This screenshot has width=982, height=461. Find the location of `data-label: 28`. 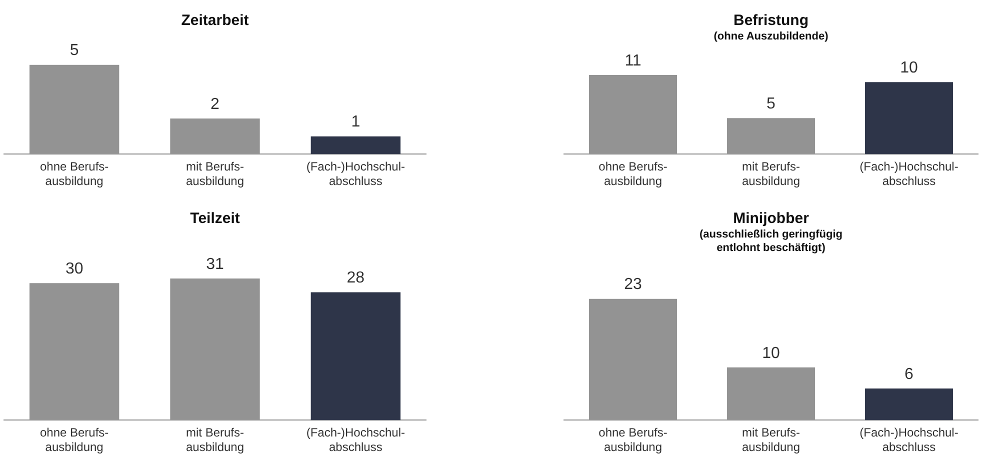

data-label: 28 is located at coordinates (355, 278).